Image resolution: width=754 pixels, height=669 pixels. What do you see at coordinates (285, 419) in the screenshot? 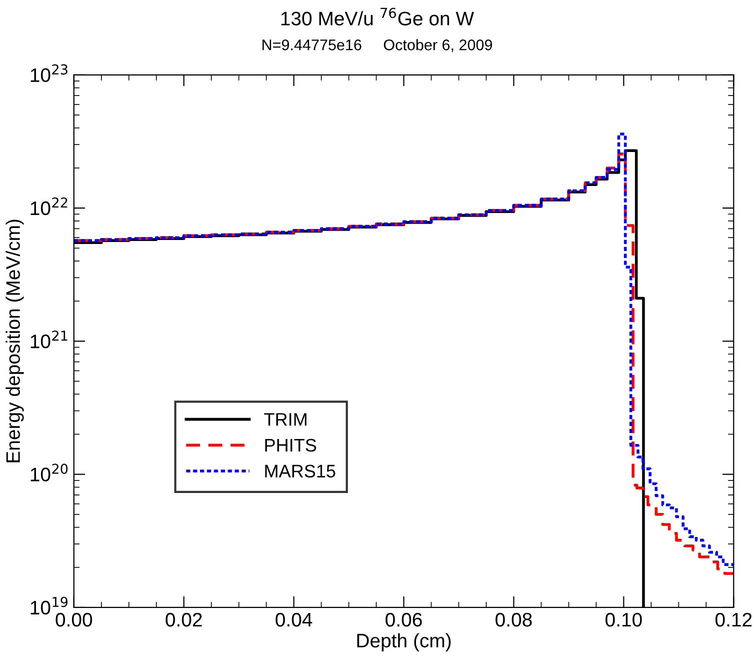
I see `legend-label: TRIM` at bounding box center [285, 419].